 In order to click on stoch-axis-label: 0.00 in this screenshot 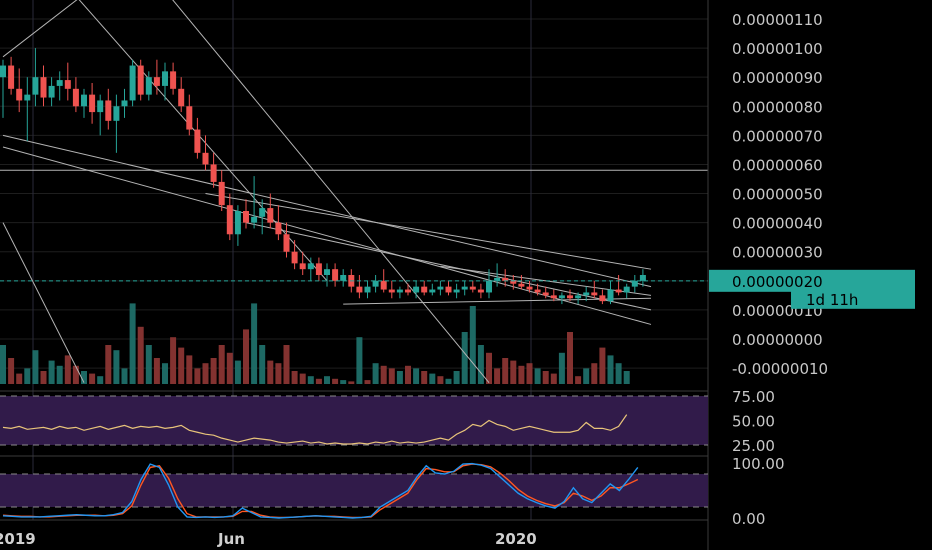, I will do `click(748, 519)`.